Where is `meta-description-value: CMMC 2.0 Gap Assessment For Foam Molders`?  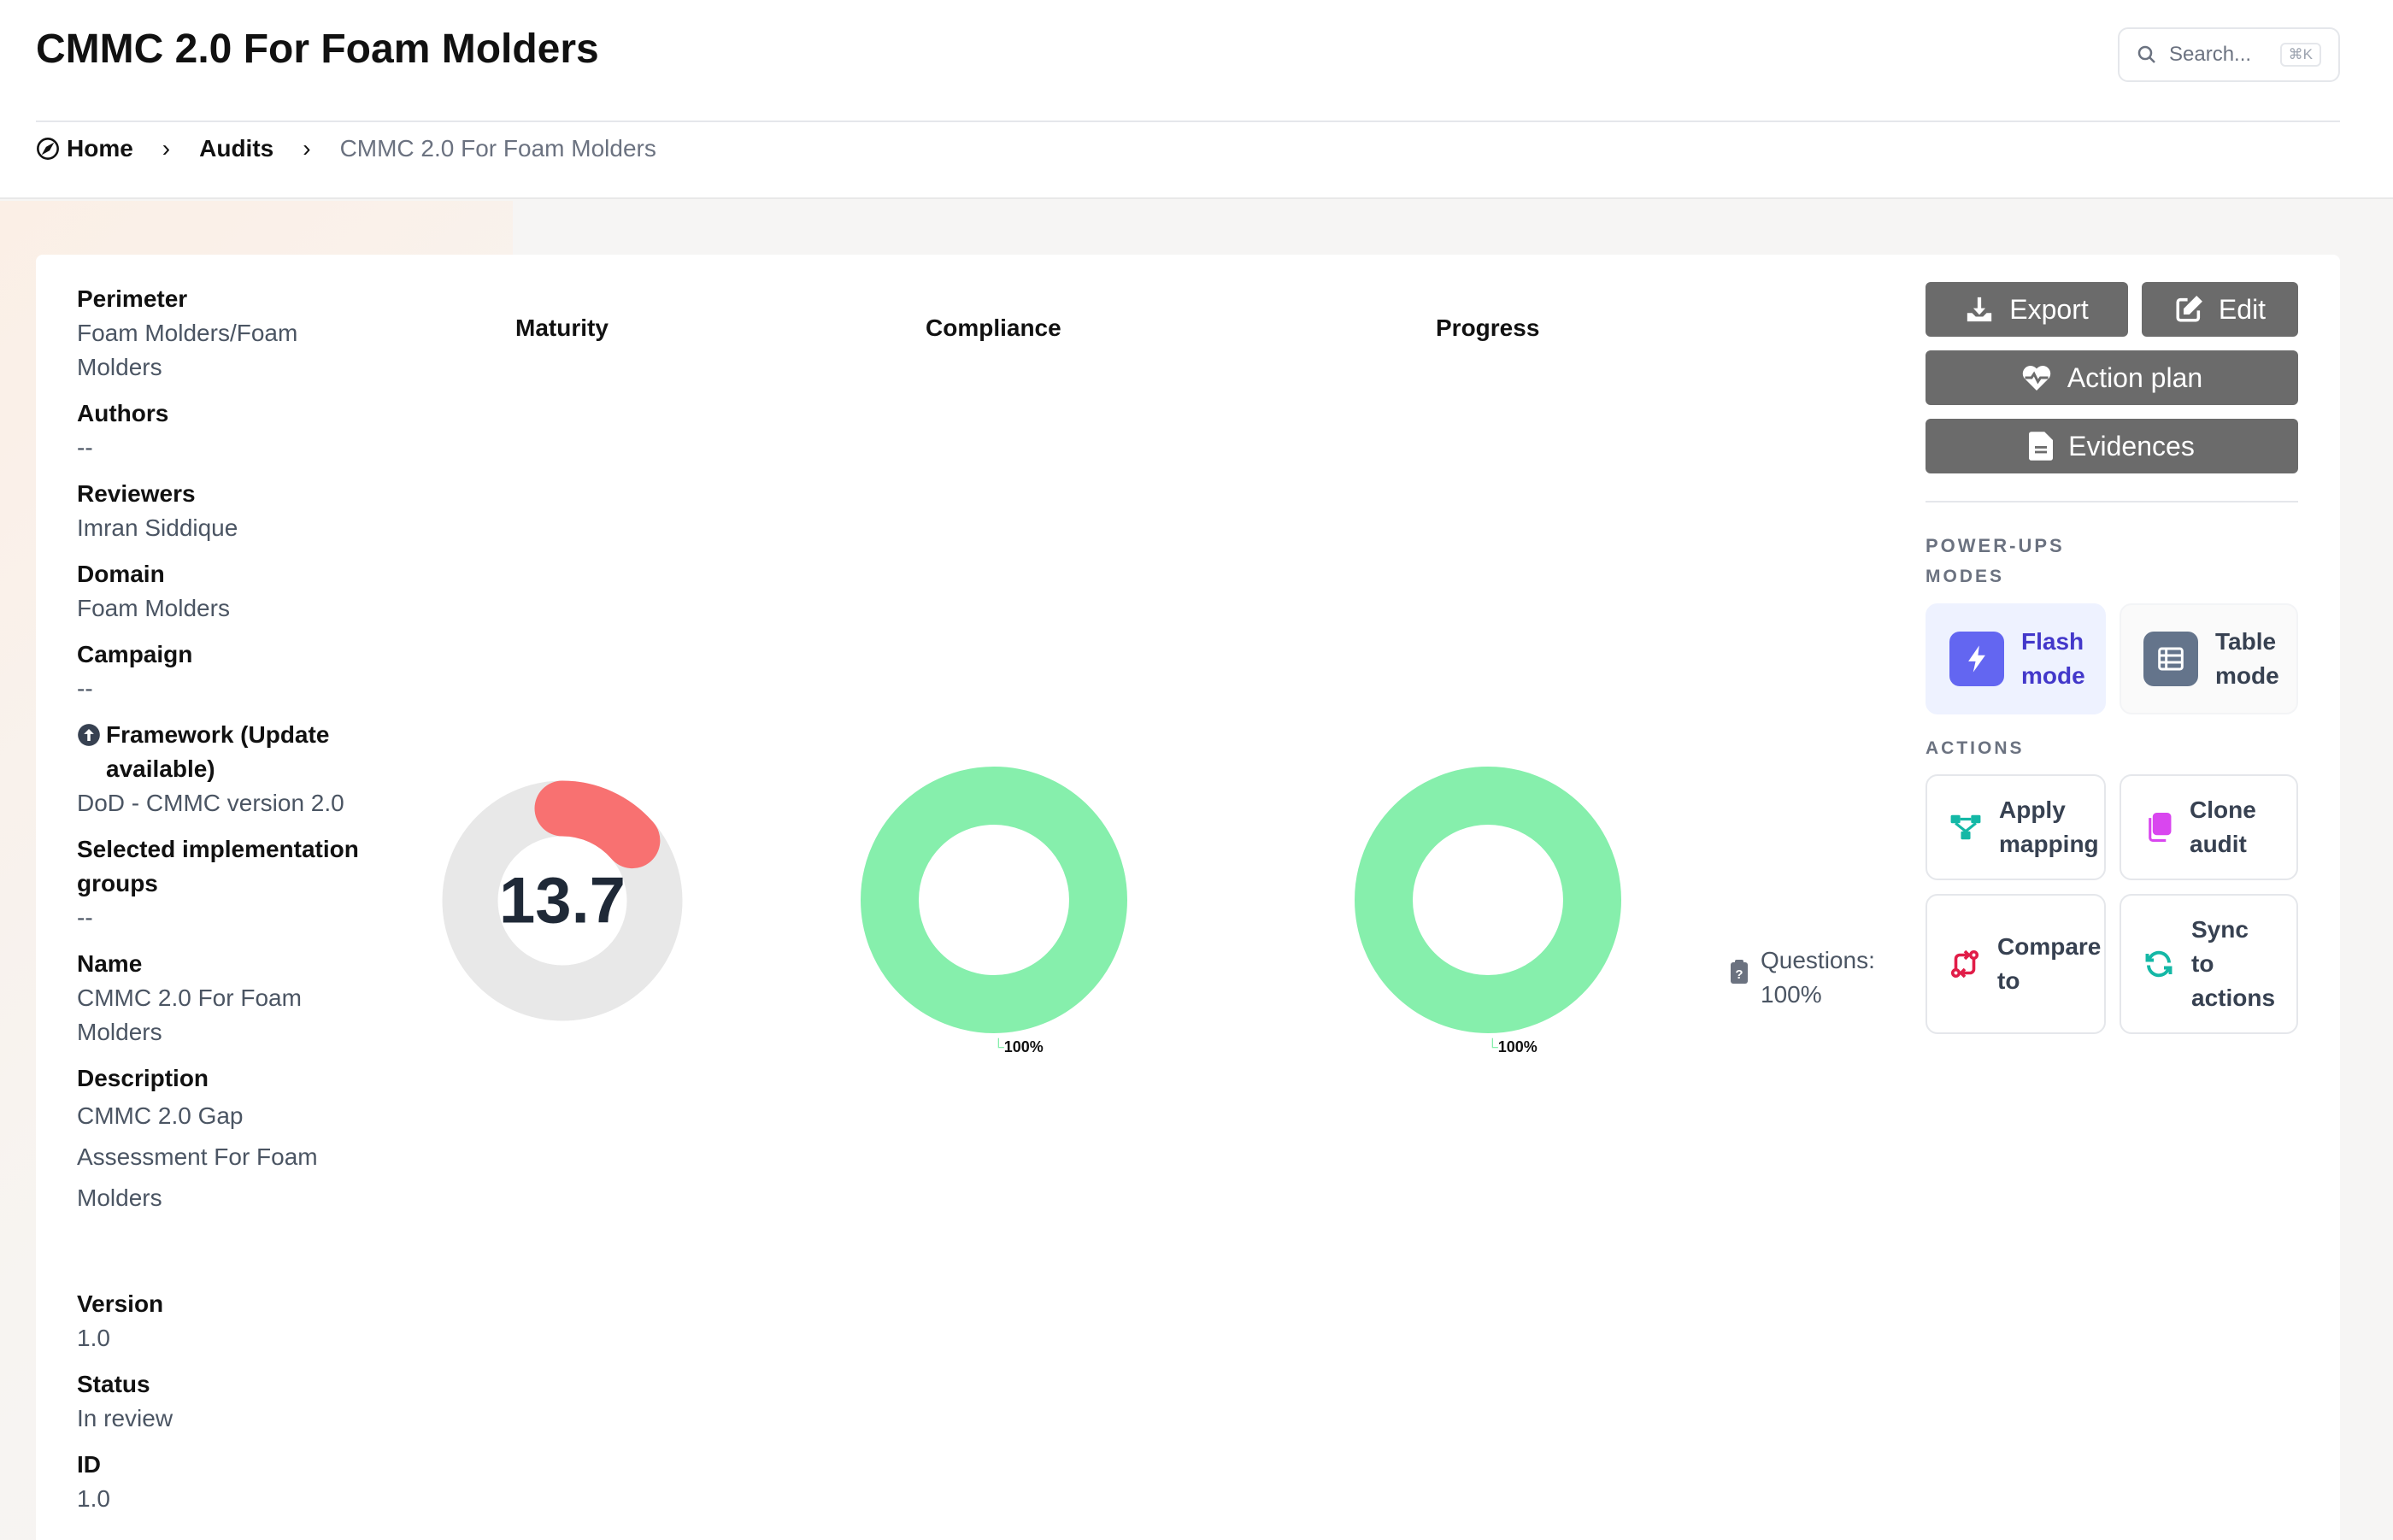
meta-description-value: CMMC 2.0 Gap Assessment For Foam Molders is located at coordinates (231, 1157).